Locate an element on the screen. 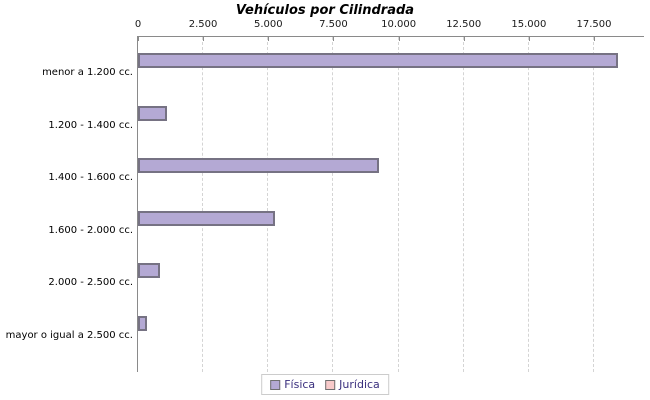 The height and width of the screenshot is (400, 650). x-axis-tick-label: 5.000 is located at coordinates (268, 24).